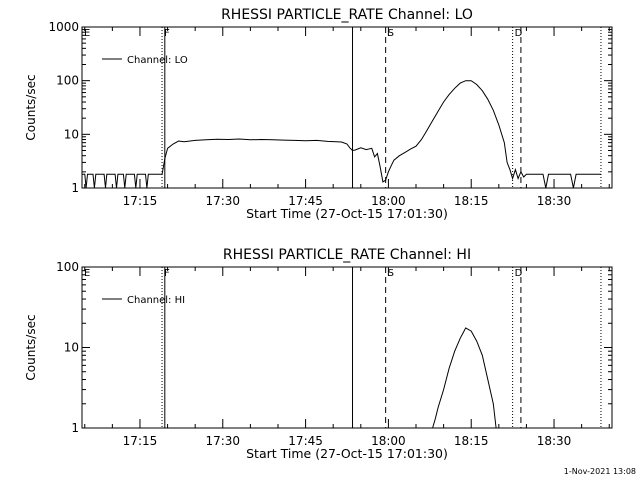  I want to click on series-line, so click(464, 378).